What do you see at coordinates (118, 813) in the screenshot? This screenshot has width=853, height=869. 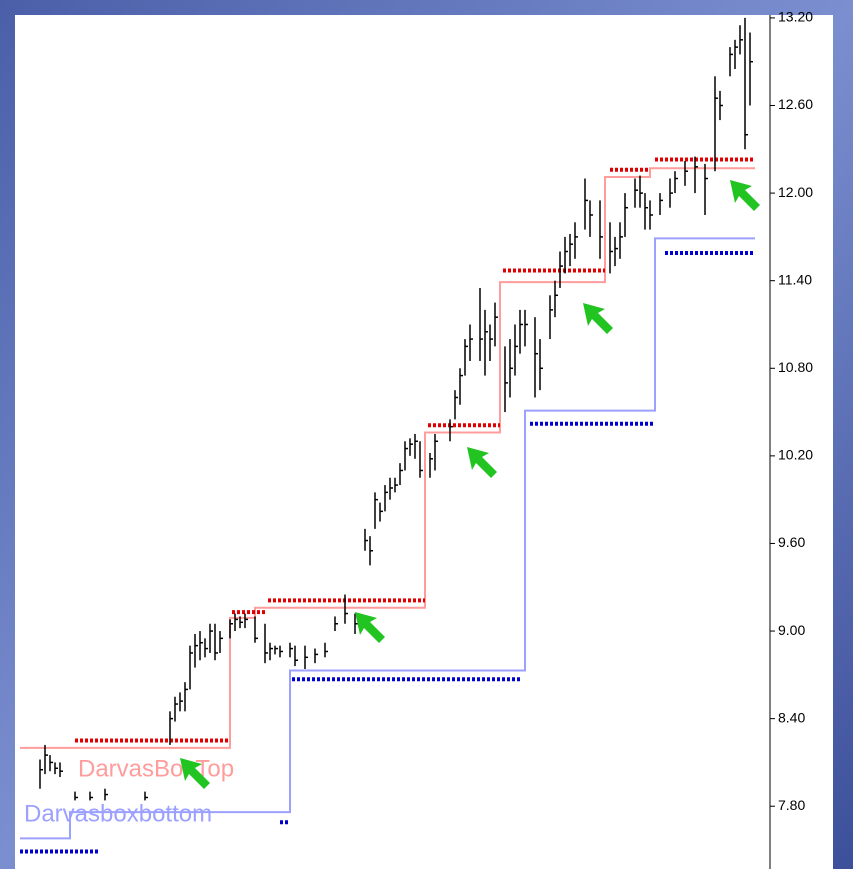 I see `legend-label: Darvasboxbottom` at bounding box center [118, 813].